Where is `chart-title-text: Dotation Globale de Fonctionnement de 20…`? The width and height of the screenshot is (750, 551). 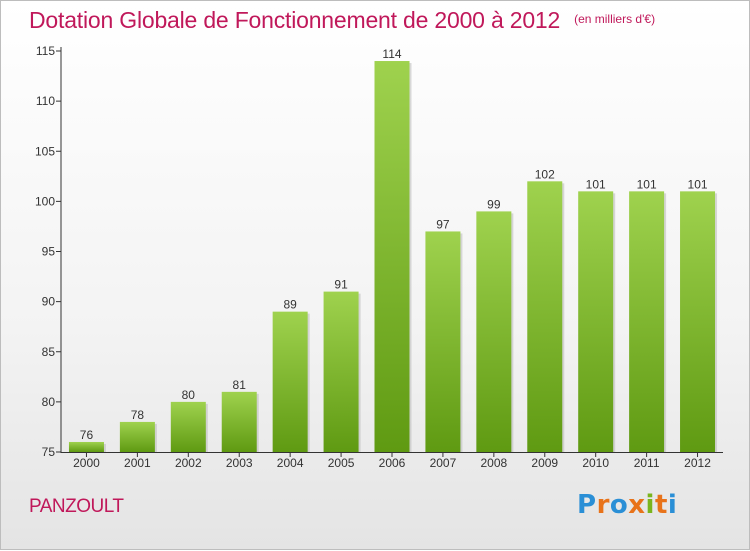
chart-title-text: Dotation Globale de Fonctionnement de 20… is located at coordinates (295, 20).